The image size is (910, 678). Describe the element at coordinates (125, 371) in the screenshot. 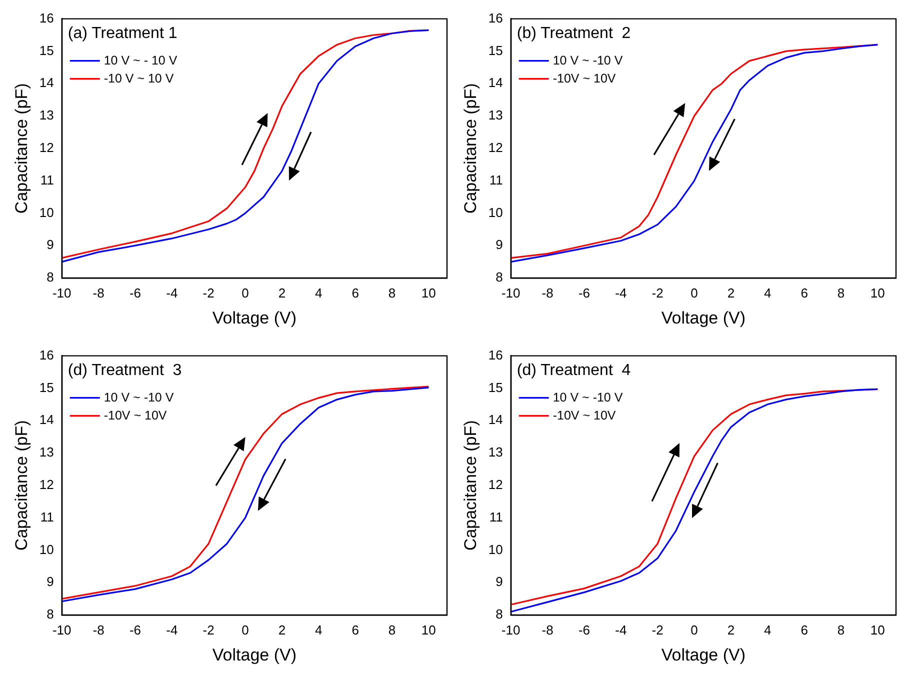

I see `chart-title: (d) Treatment 3` at that location.